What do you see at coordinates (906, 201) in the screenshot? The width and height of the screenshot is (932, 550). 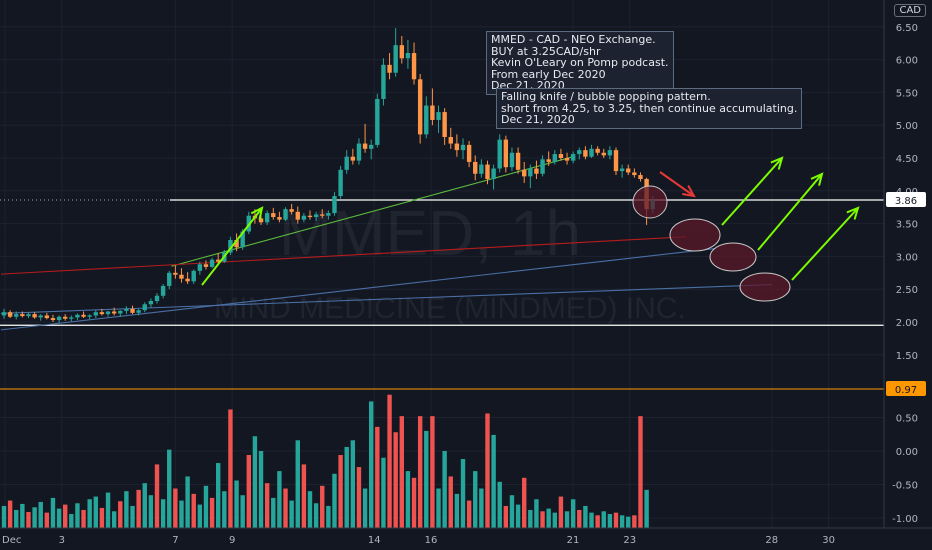 I see `current-price-tag-text: 3.86` at bounding box center [906, 201].